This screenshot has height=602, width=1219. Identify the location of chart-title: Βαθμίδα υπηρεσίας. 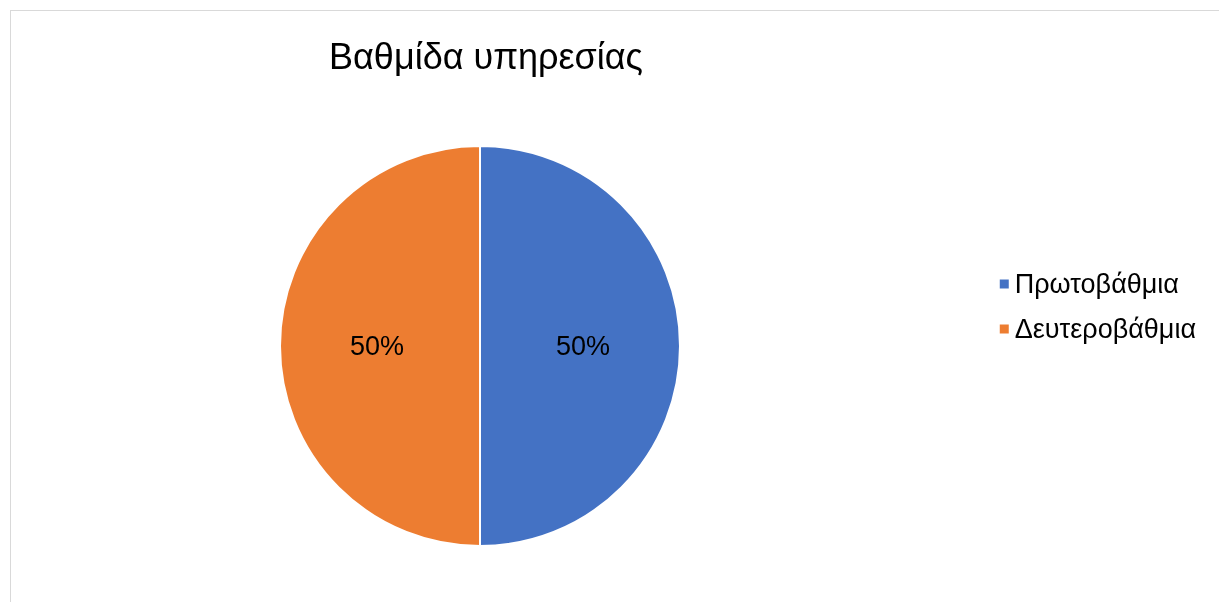
(486, 56).